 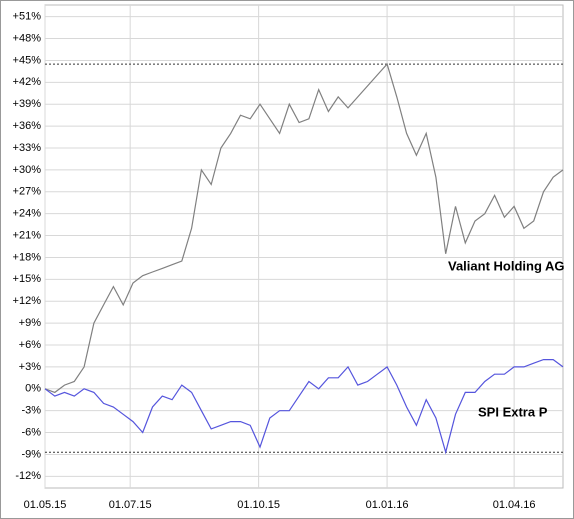 I want to click on x-tick-label: 01.01.16, so click(x=387, y=505).